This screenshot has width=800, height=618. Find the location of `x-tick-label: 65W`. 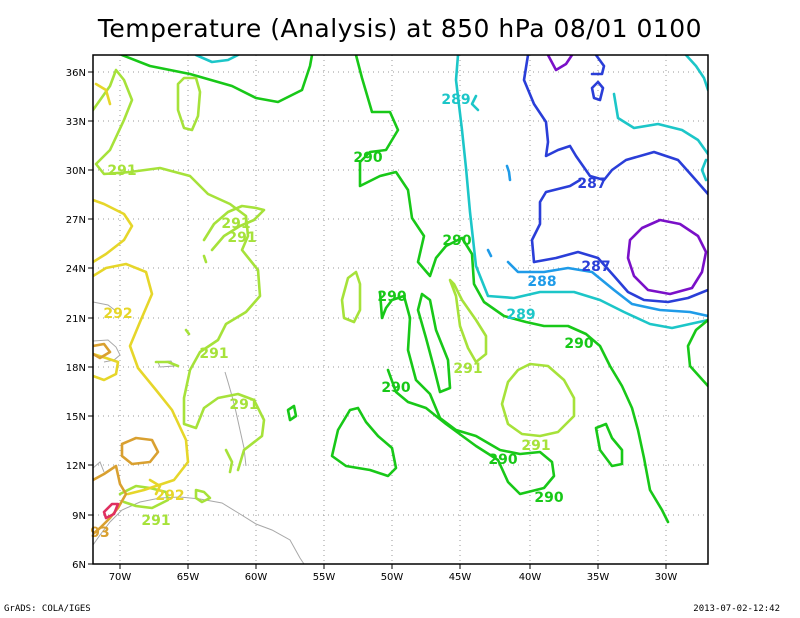

x-tick-label: 65W is located at coordinates (188, 577).